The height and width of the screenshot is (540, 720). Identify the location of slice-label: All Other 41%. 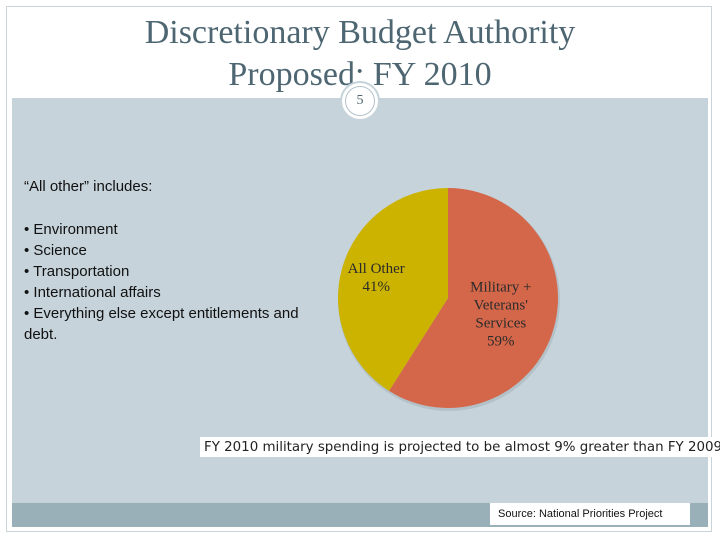
(376, 278).